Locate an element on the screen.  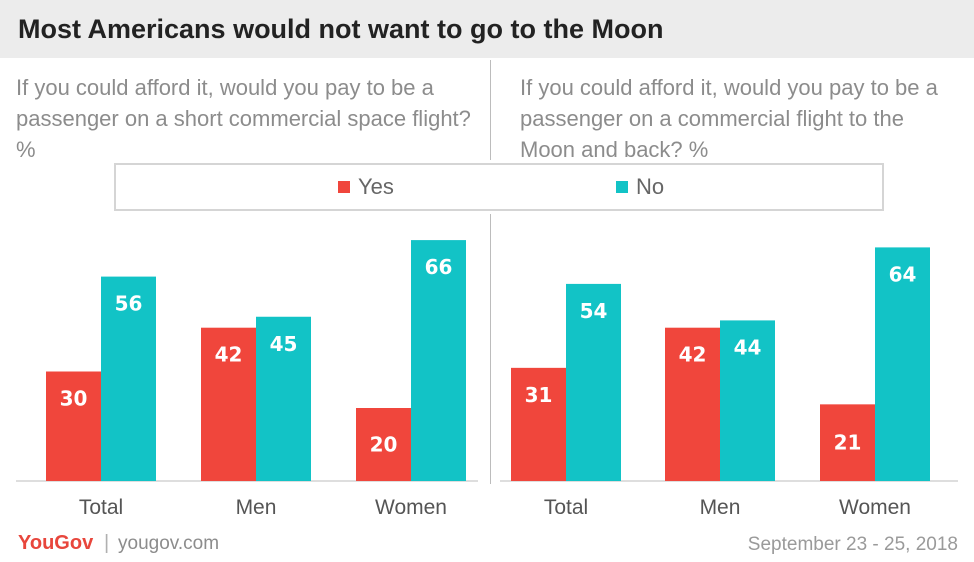
legend-label-yes: Yes is located at coordinates (376, 186).